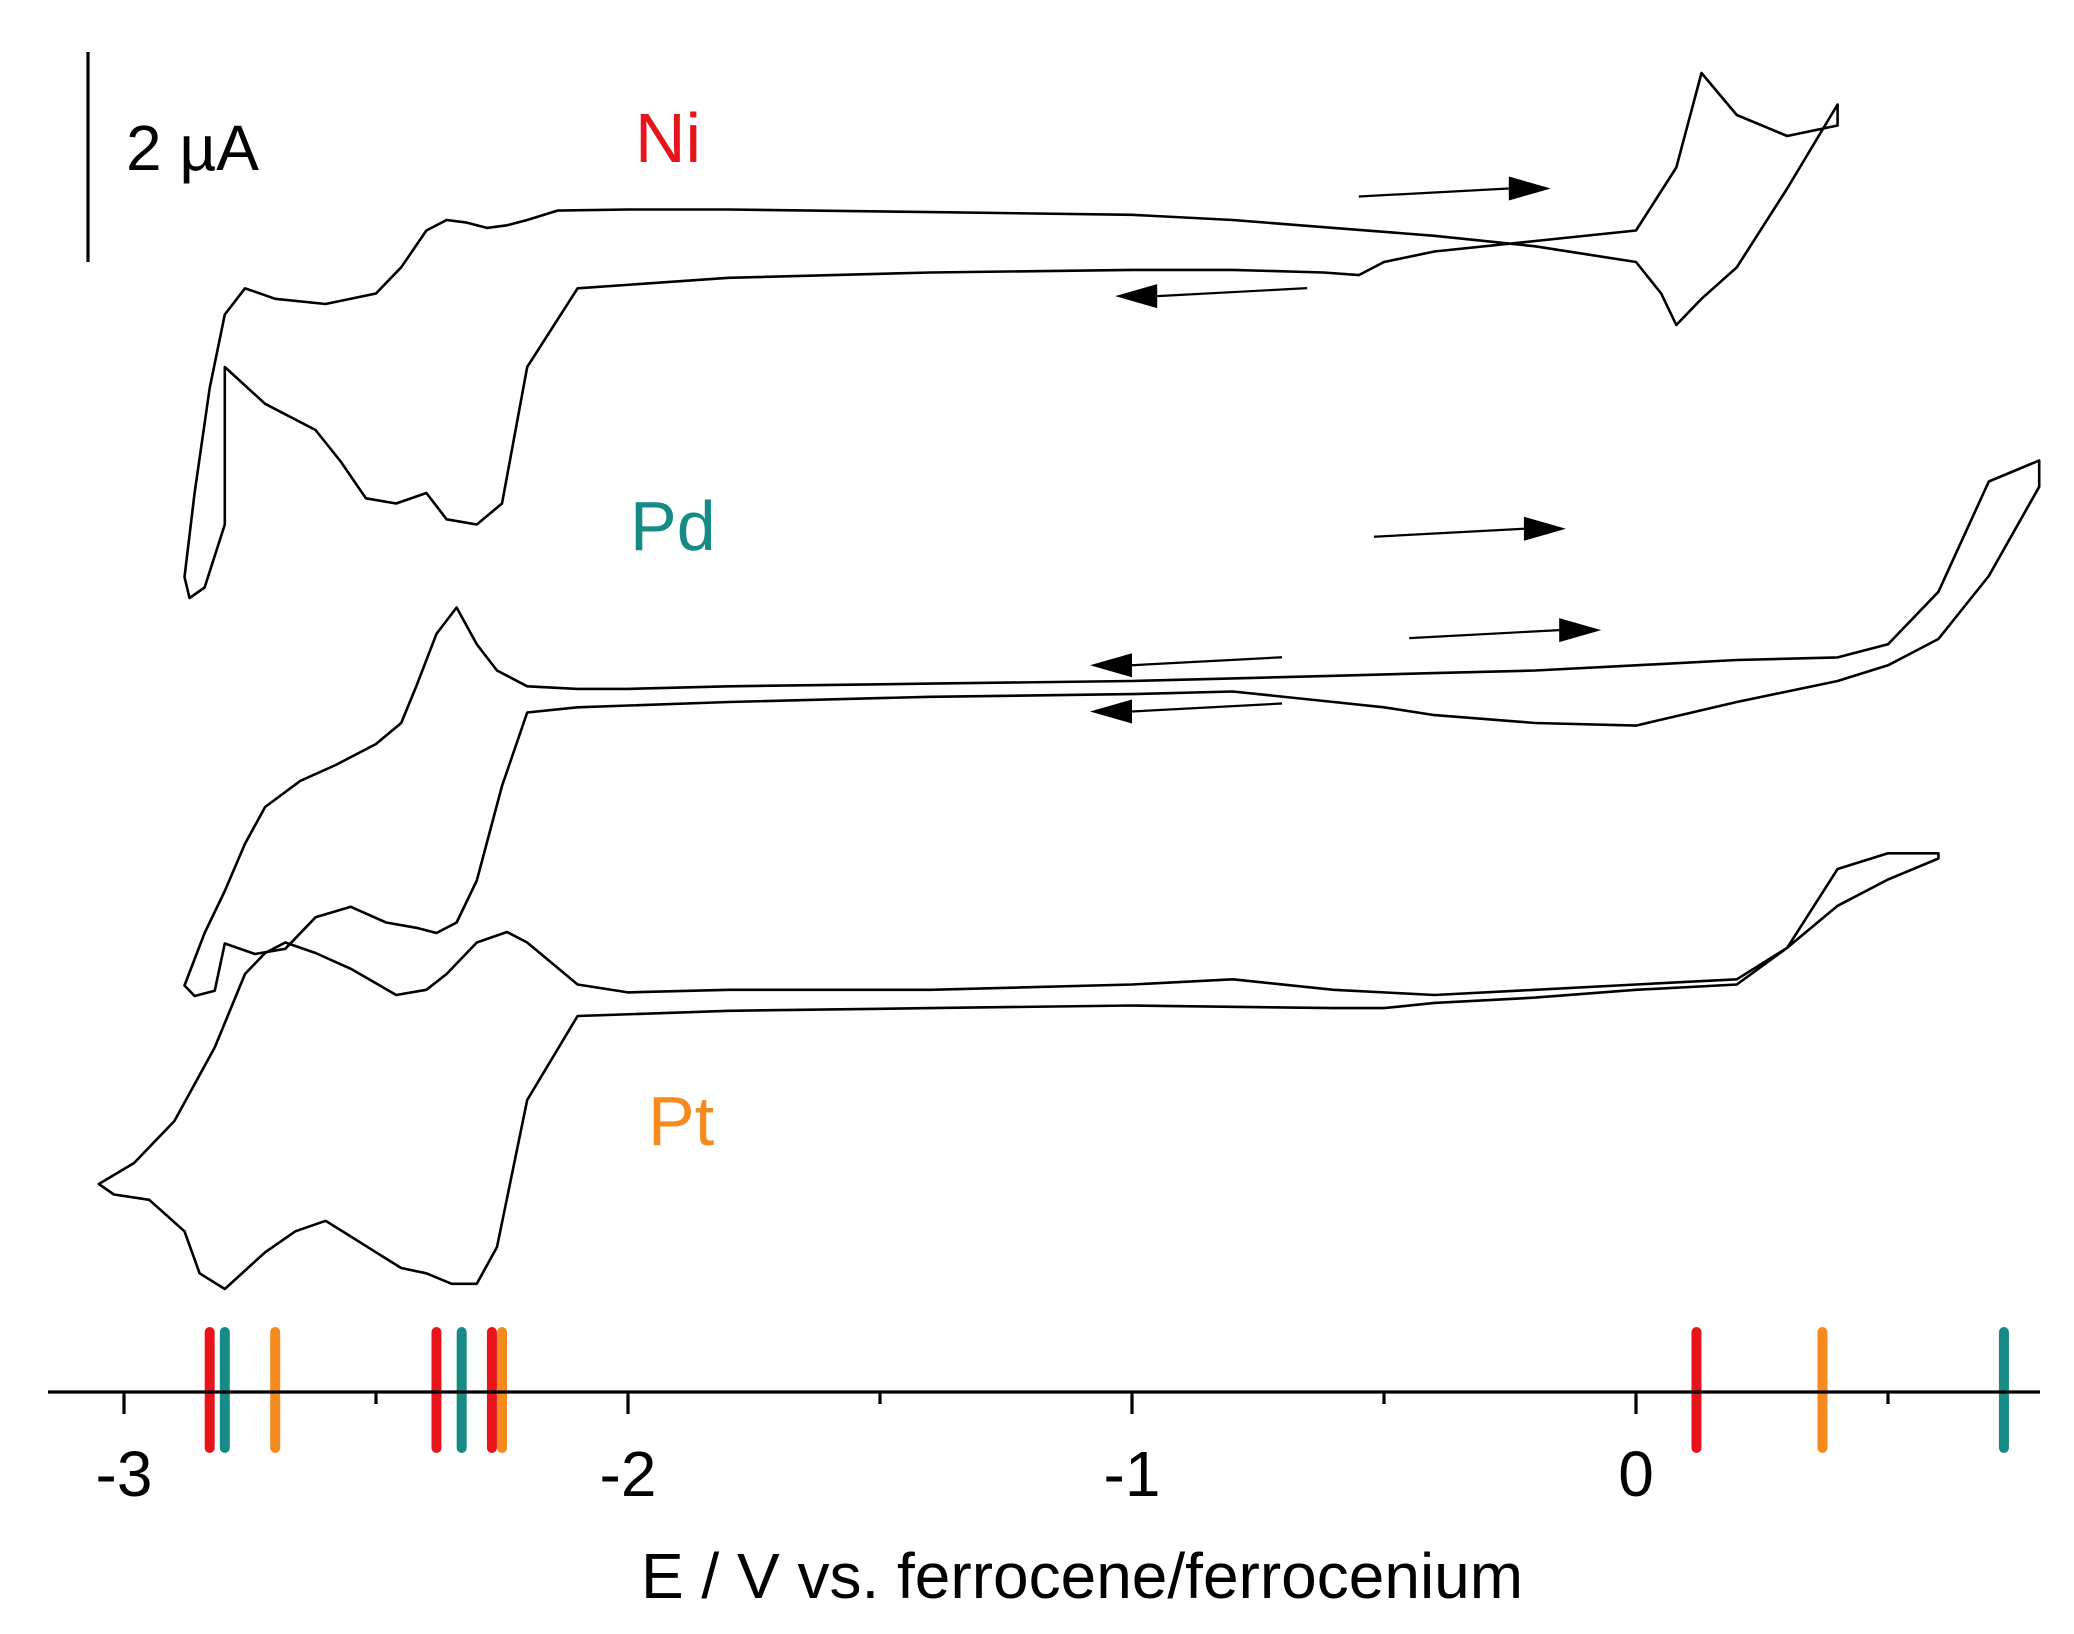  I want to click on redox-marker-group, so click(1106, 1390).